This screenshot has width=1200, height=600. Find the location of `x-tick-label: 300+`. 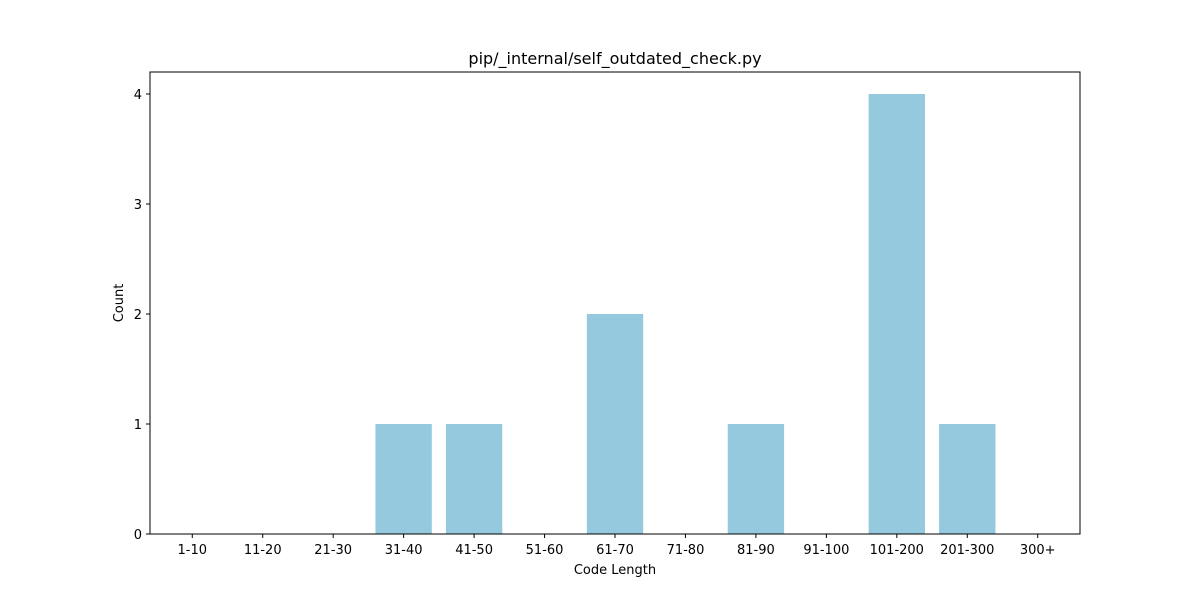

x-tick-label: 300+ is located at coordinates (1038, 550).